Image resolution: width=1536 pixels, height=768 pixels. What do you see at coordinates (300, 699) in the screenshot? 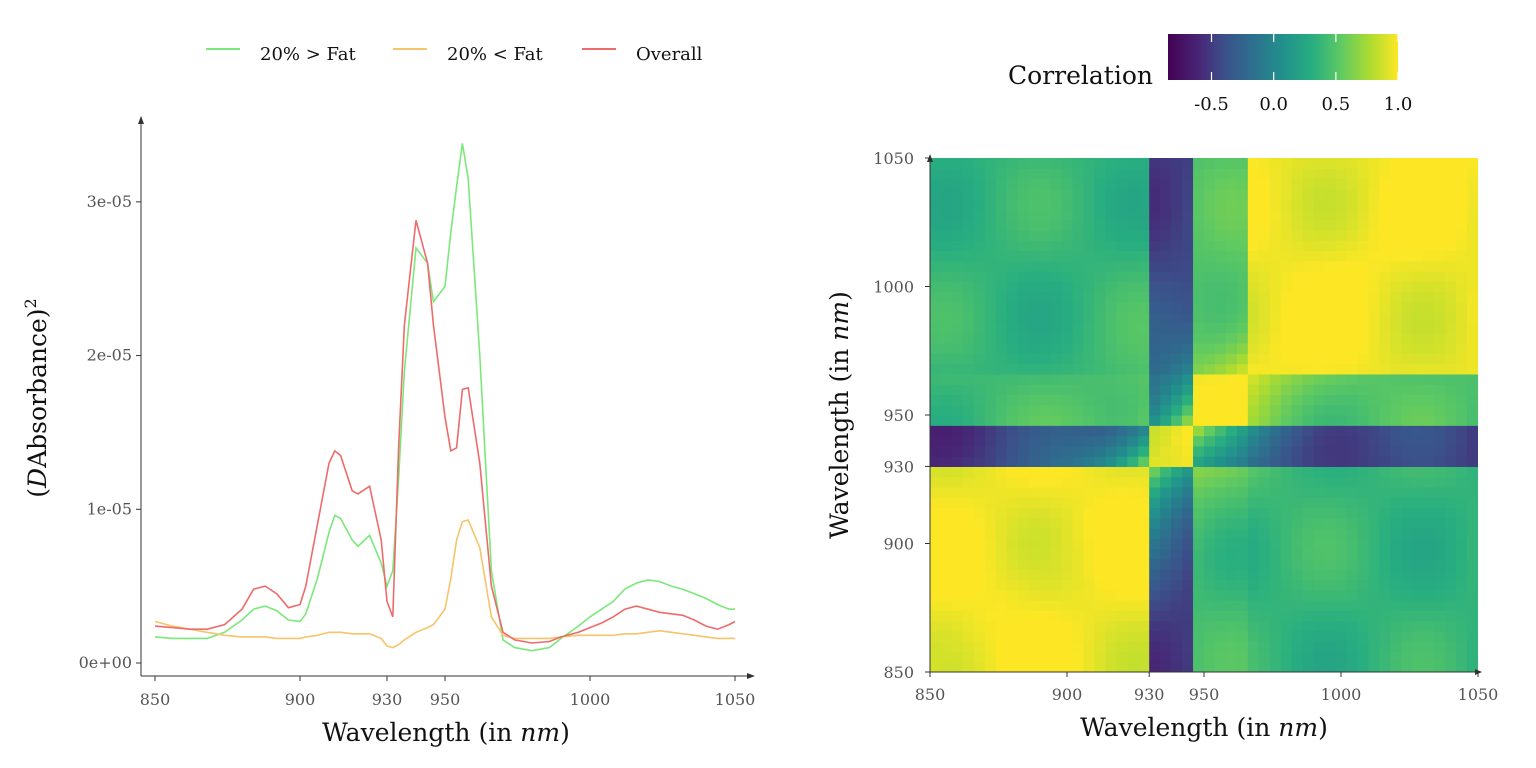
I see `x-tick-label: 900` at bounding box center [300, 699].